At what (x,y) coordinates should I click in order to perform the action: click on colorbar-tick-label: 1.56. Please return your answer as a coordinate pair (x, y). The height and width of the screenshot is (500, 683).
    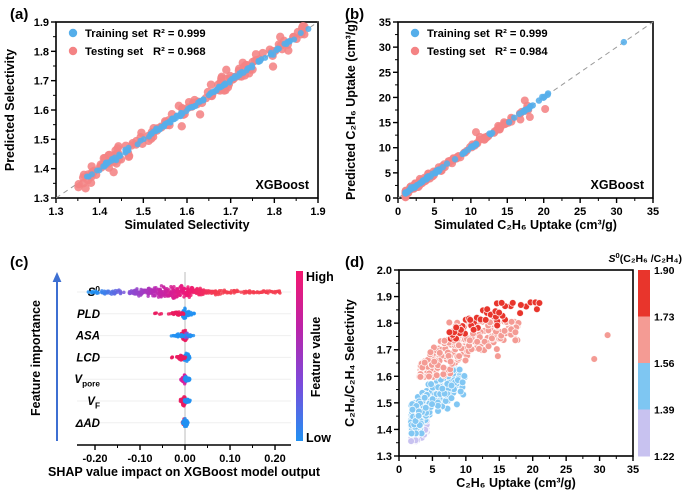
    Looking at the image, I should click on (664, 364).